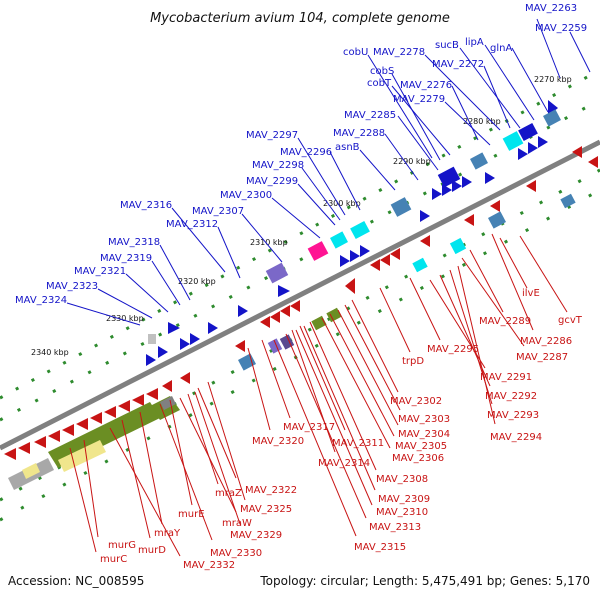  What do you see at coordinates (272, 181) in the screenshot?
I see `gene-label: MAV_2299` at bounding box center [272, 181].